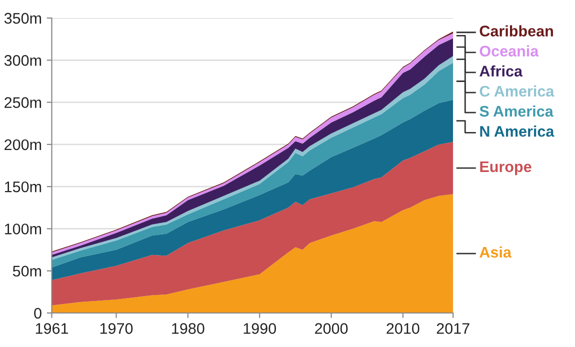 The image size is (575, 347). I want to click on series-label: S America, so click(517, 111).